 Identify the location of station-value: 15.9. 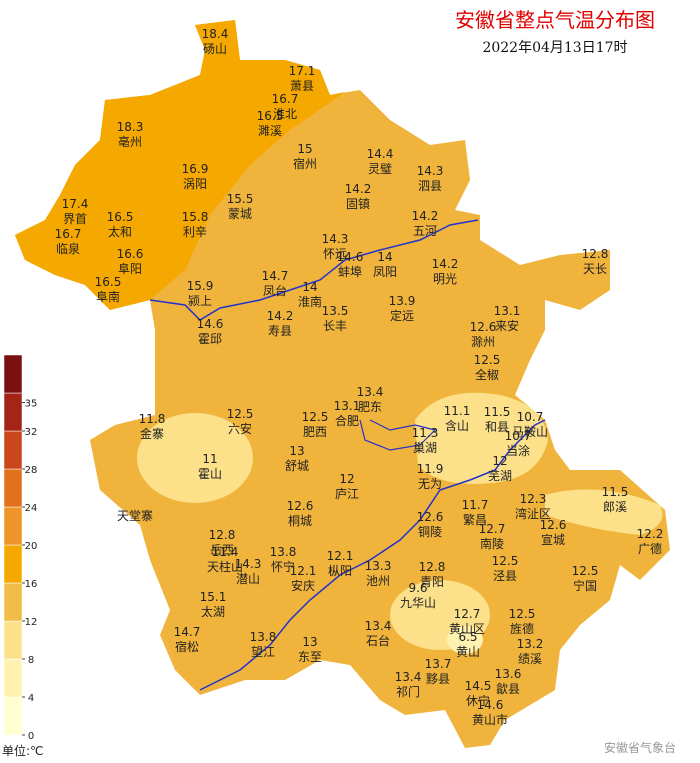
(200, 286).